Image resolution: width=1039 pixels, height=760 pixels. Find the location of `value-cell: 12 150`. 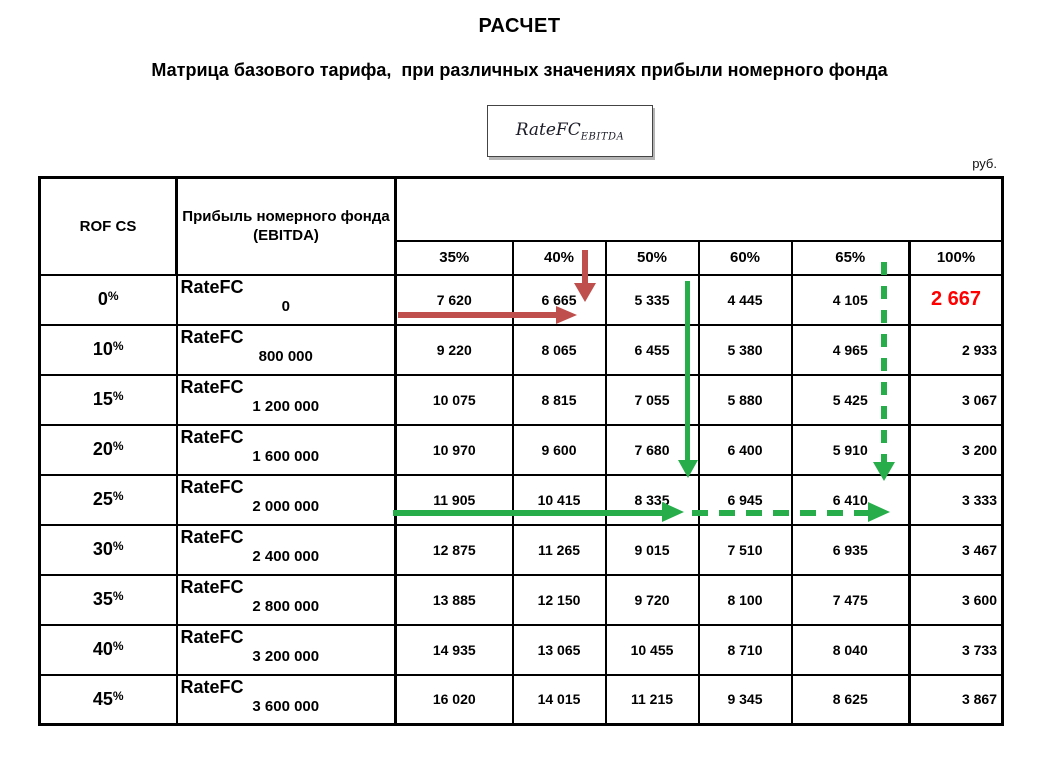

value-cell: 12 150 is located at coordinates (559, 599).